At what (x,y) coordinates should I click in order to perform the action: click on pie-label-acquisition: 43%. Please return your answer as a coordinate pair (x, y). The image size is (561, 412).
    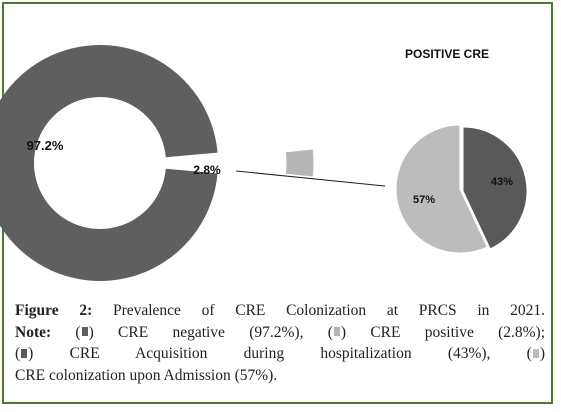
    Looking at the image, I should click on (502, 182).